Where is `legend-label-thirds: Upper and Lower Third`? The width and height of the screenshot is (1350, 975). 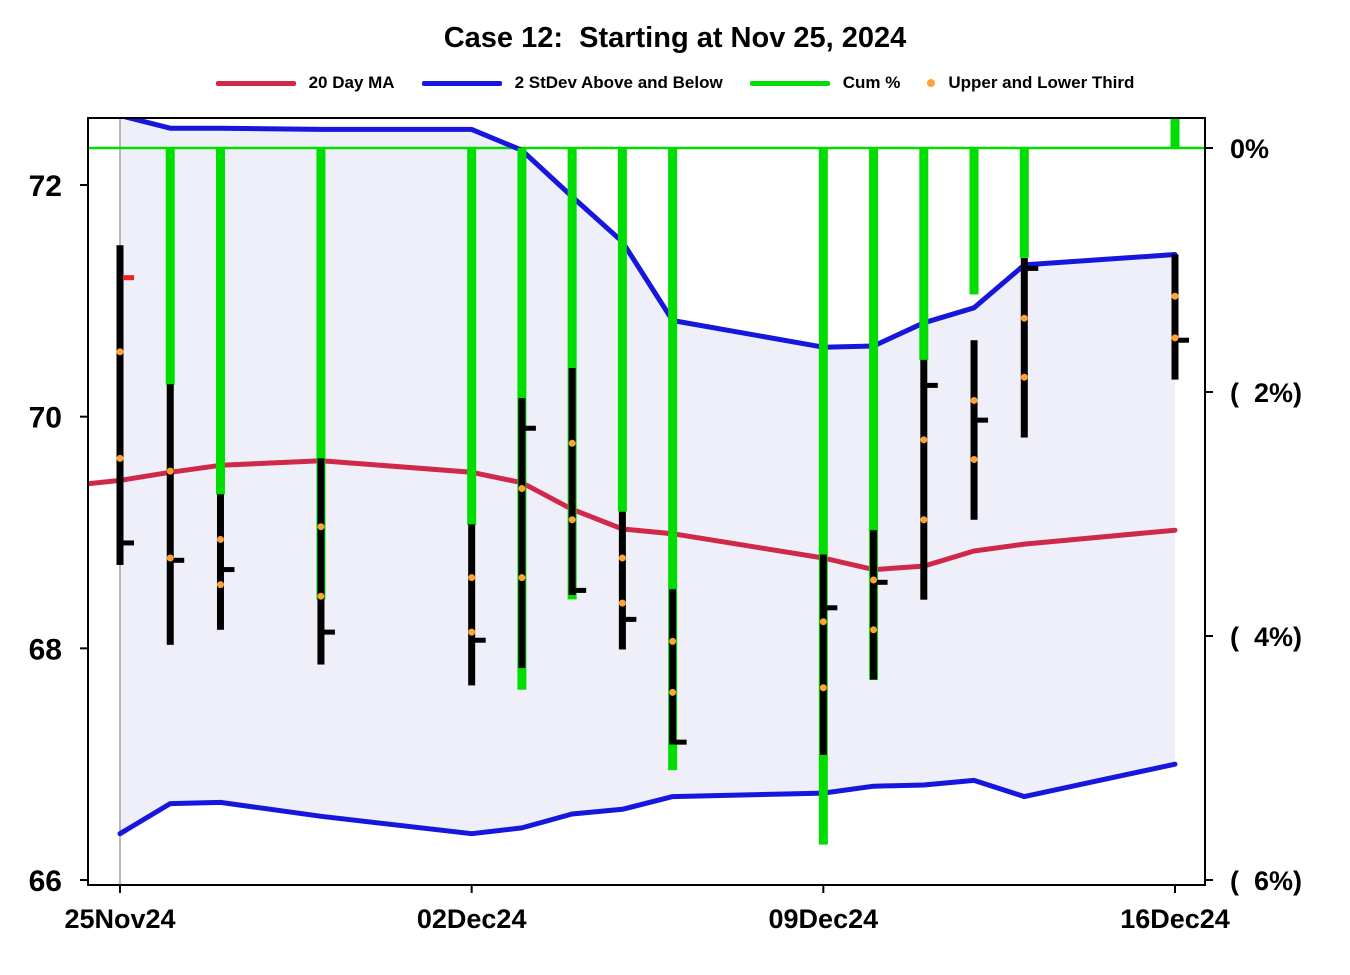 legend-label-thirds: Upper and Lower Third is located at coordinates (1041, 82).